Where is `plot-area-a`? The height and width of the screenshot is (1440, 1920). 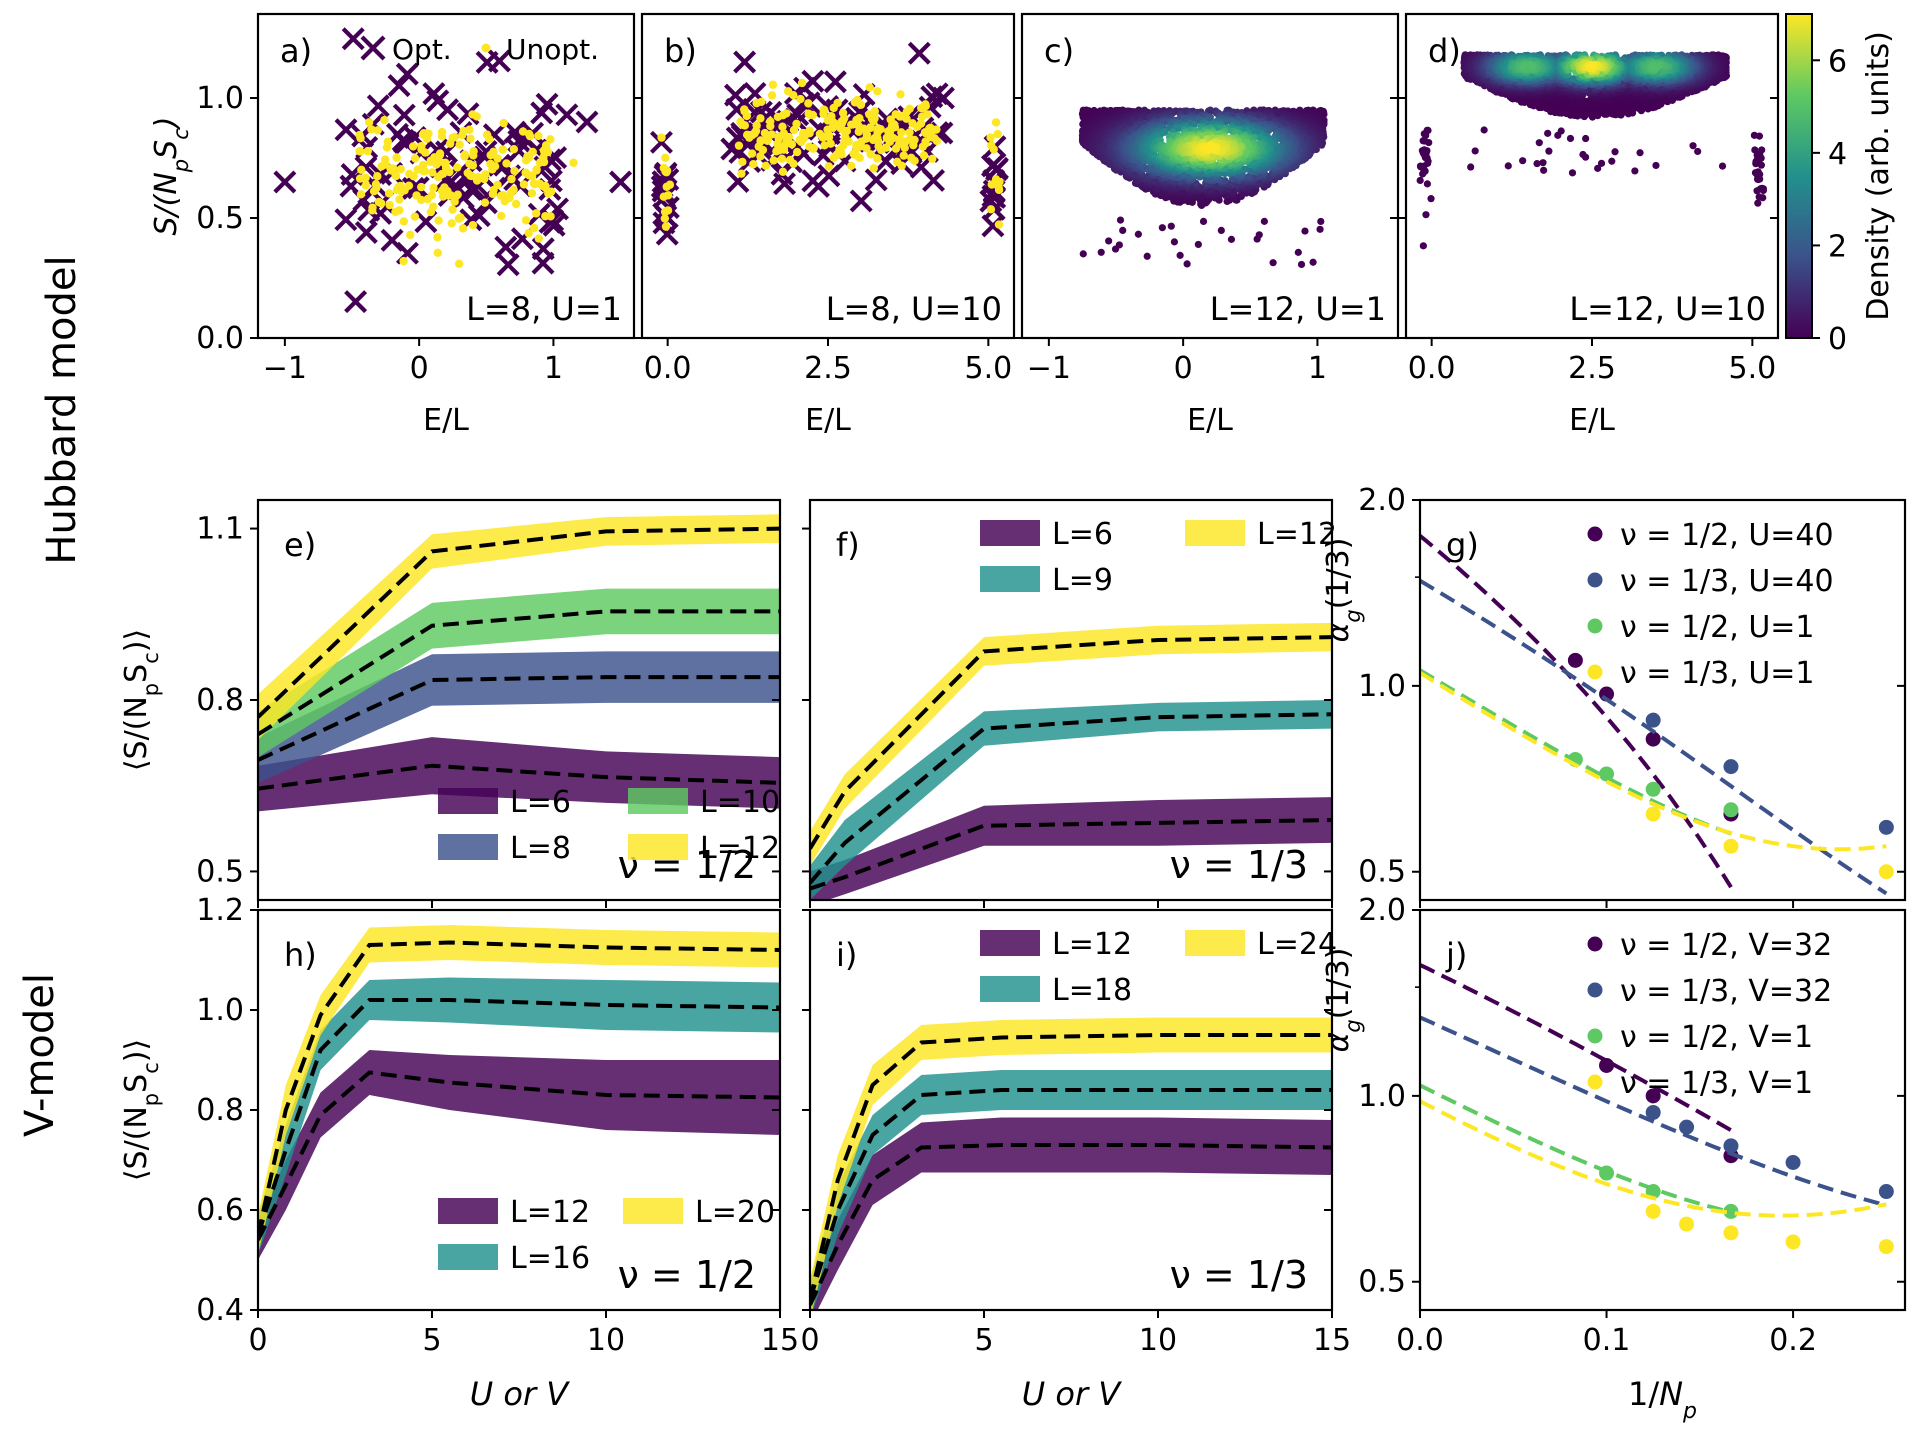 plot-area-a is located at coordinates (453, 170).